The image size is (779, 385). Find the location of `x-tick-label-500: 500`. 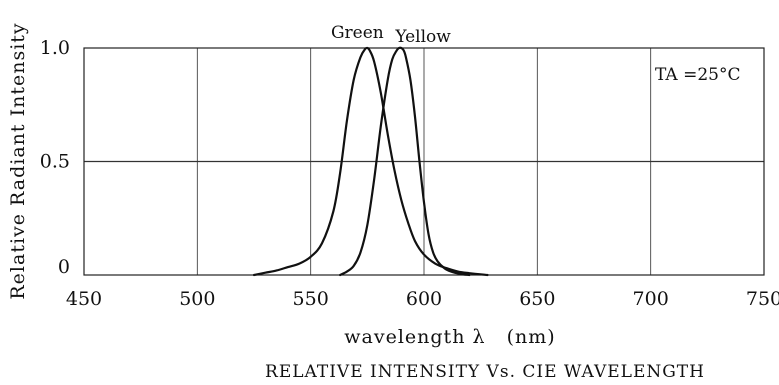

x-tick-label-500: 500 is located at coordinates (197, 299).